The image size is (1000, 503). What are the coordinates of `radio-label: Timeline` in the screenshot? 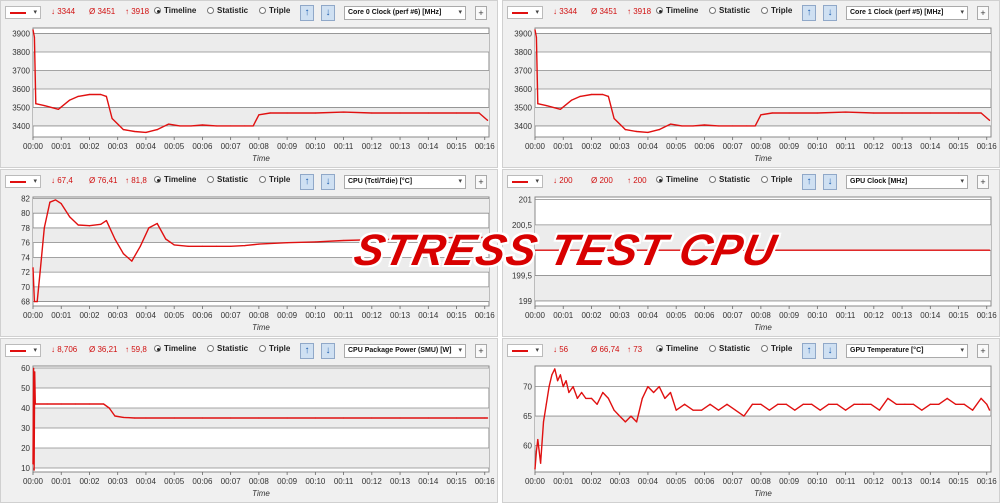 It's located at (180, 179).